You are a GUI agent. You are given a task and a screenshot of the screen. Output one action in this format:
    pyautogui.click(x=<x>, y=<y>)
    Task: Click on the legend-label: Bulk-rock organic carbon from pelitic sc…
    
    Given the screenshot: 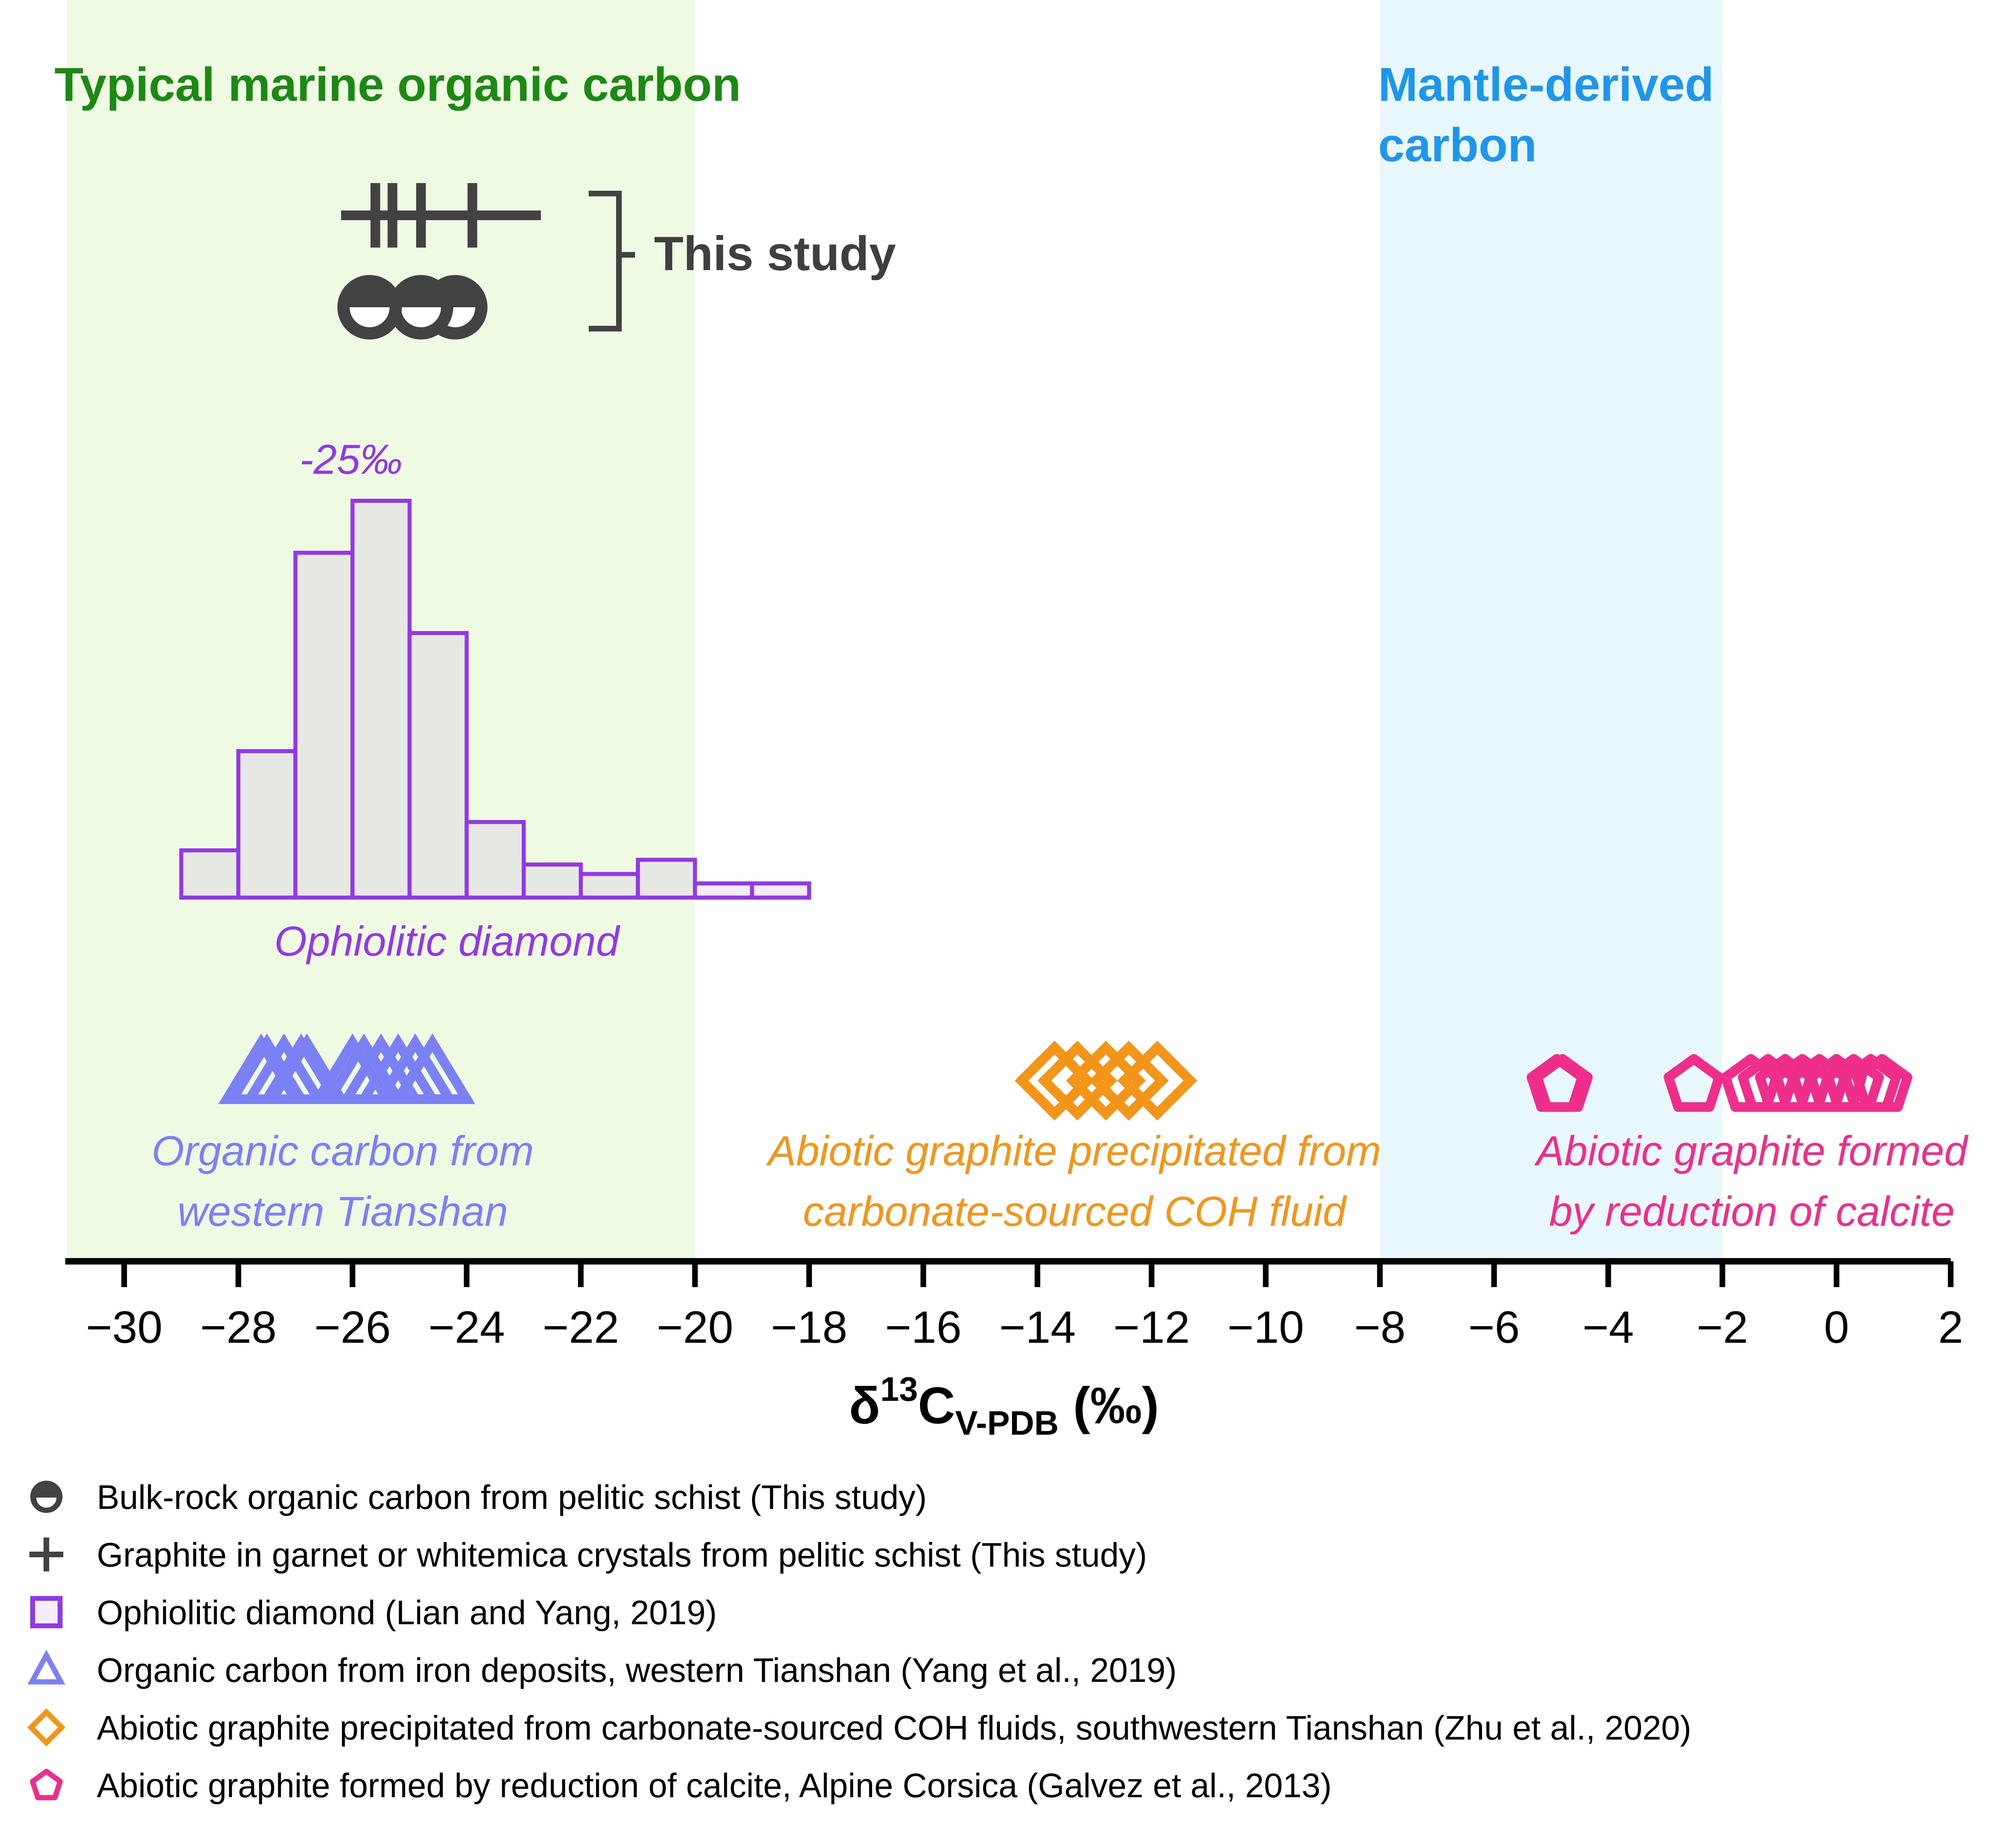 What is the action you would take?
    pyautogui.click(x=512, y=1497)
    